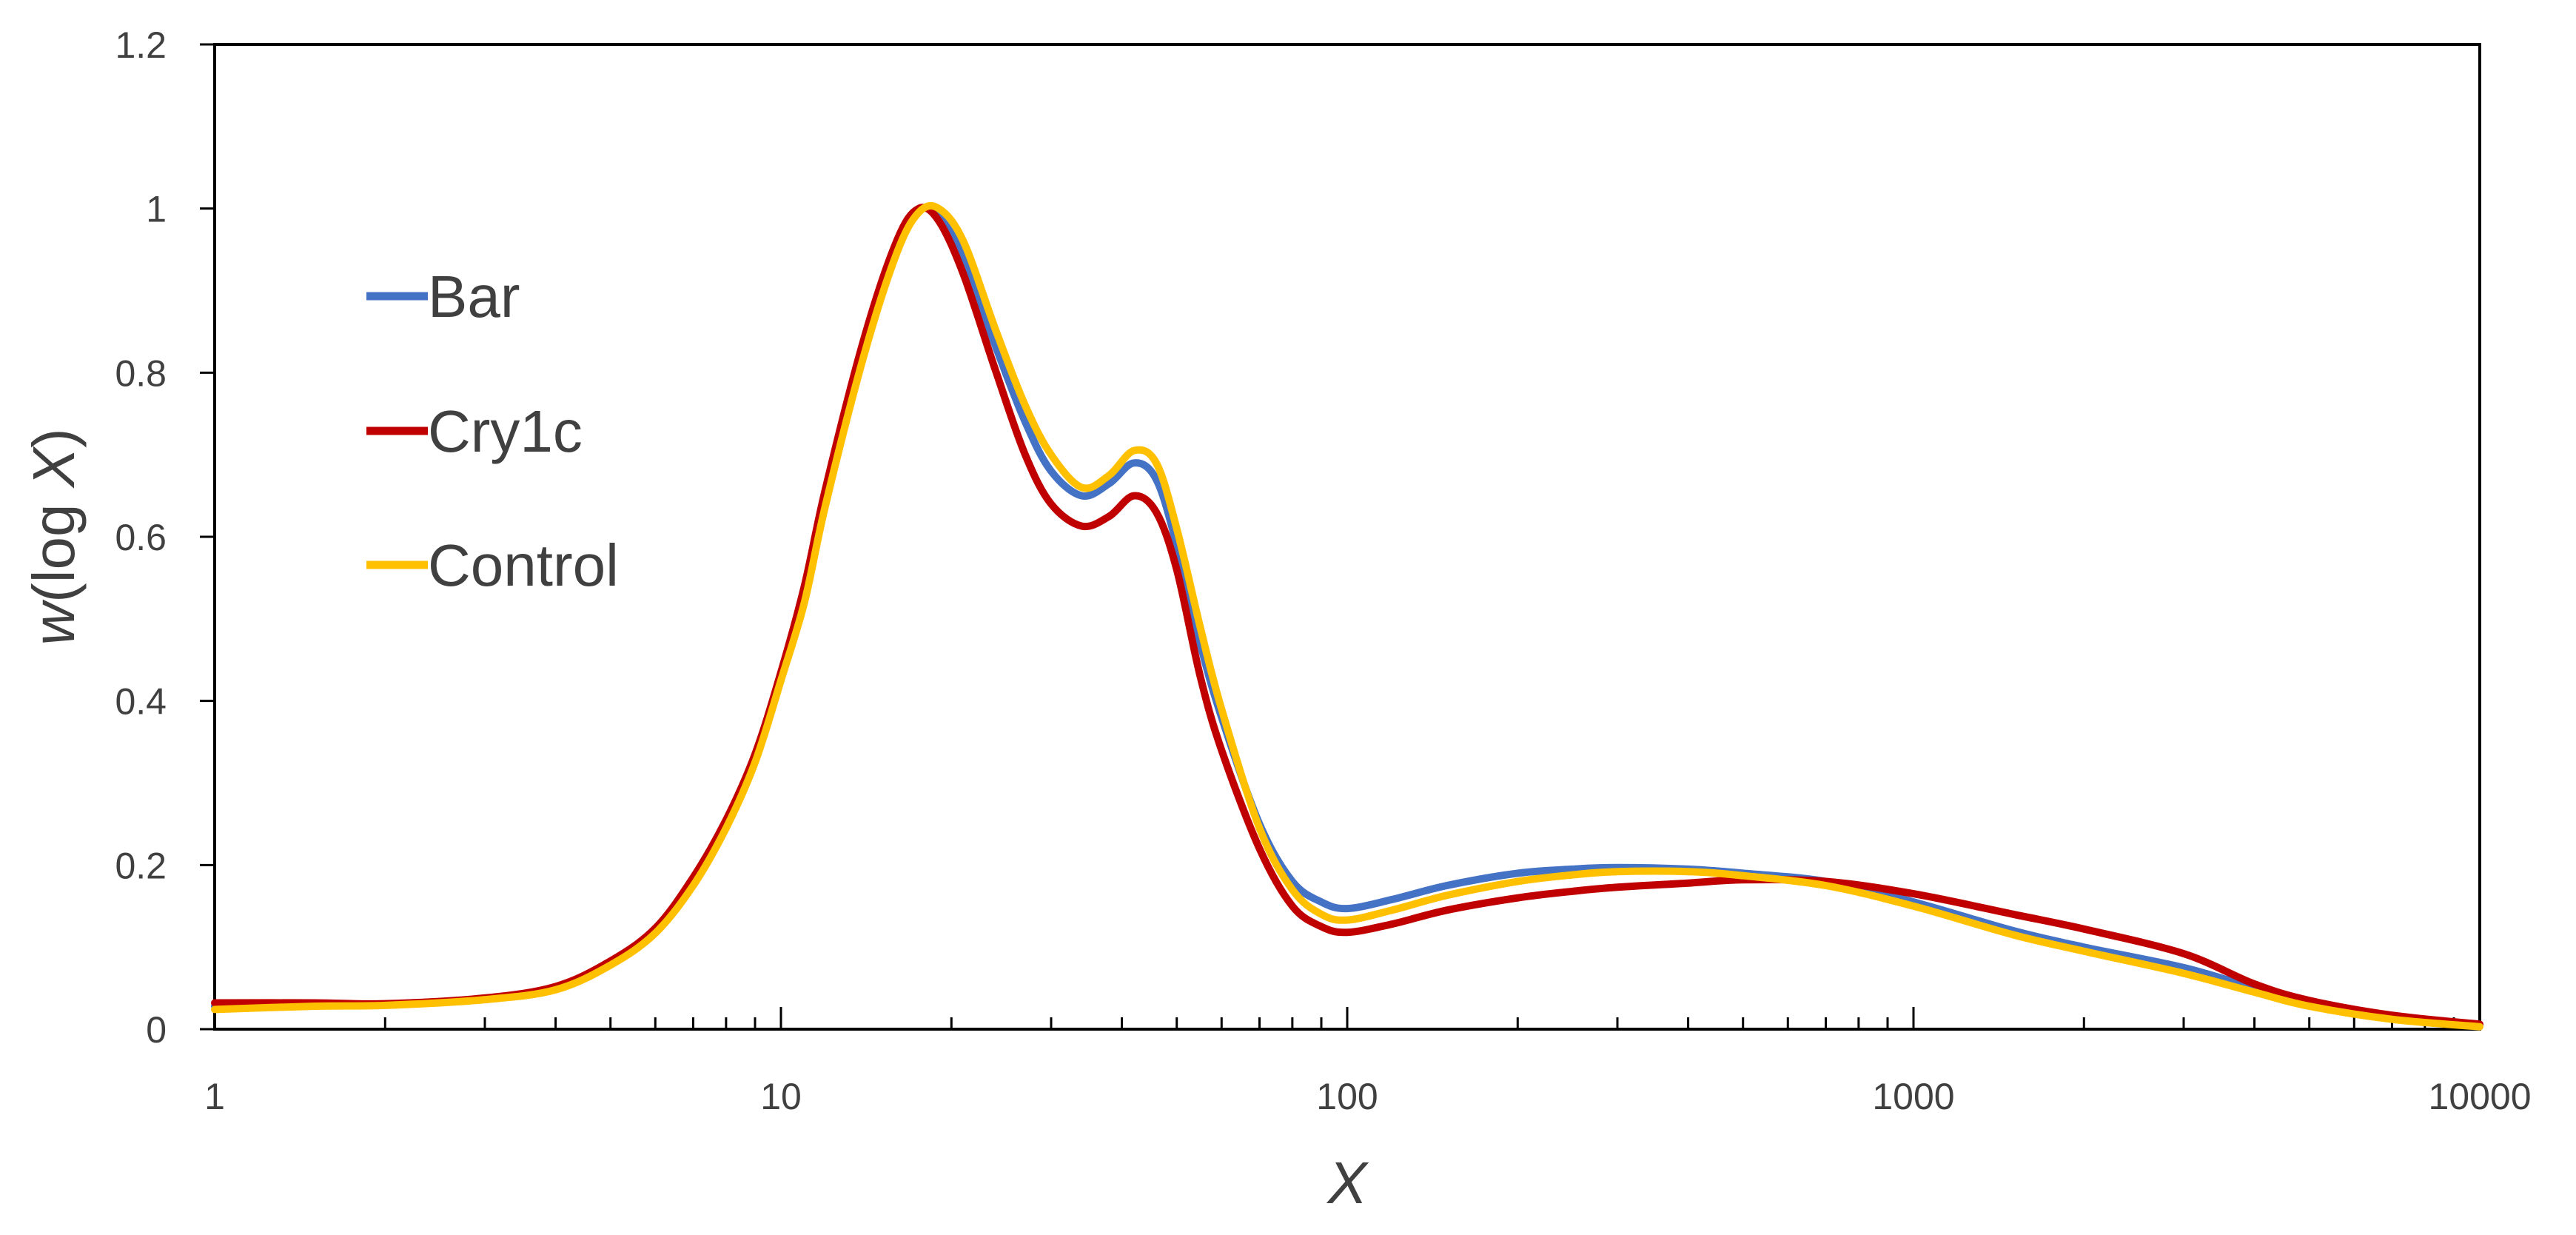 The image size is (2576, 1235). What do you see at coordinates (156, 1030) in the screenshot?
I see `y-tick-label: 0` at bounding box center [156, 1030].